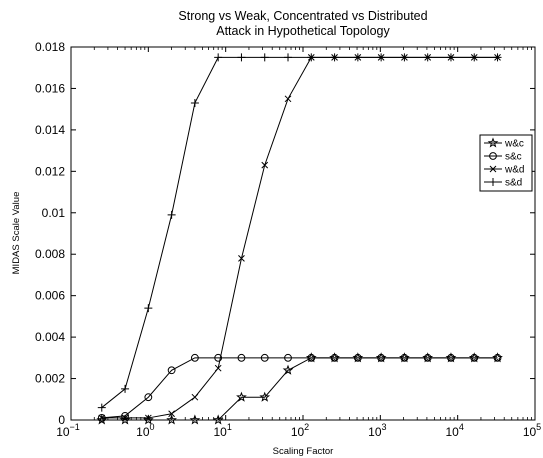 The image size is (543, 458). I want to click on series-line-w-c, so click(299, 389).